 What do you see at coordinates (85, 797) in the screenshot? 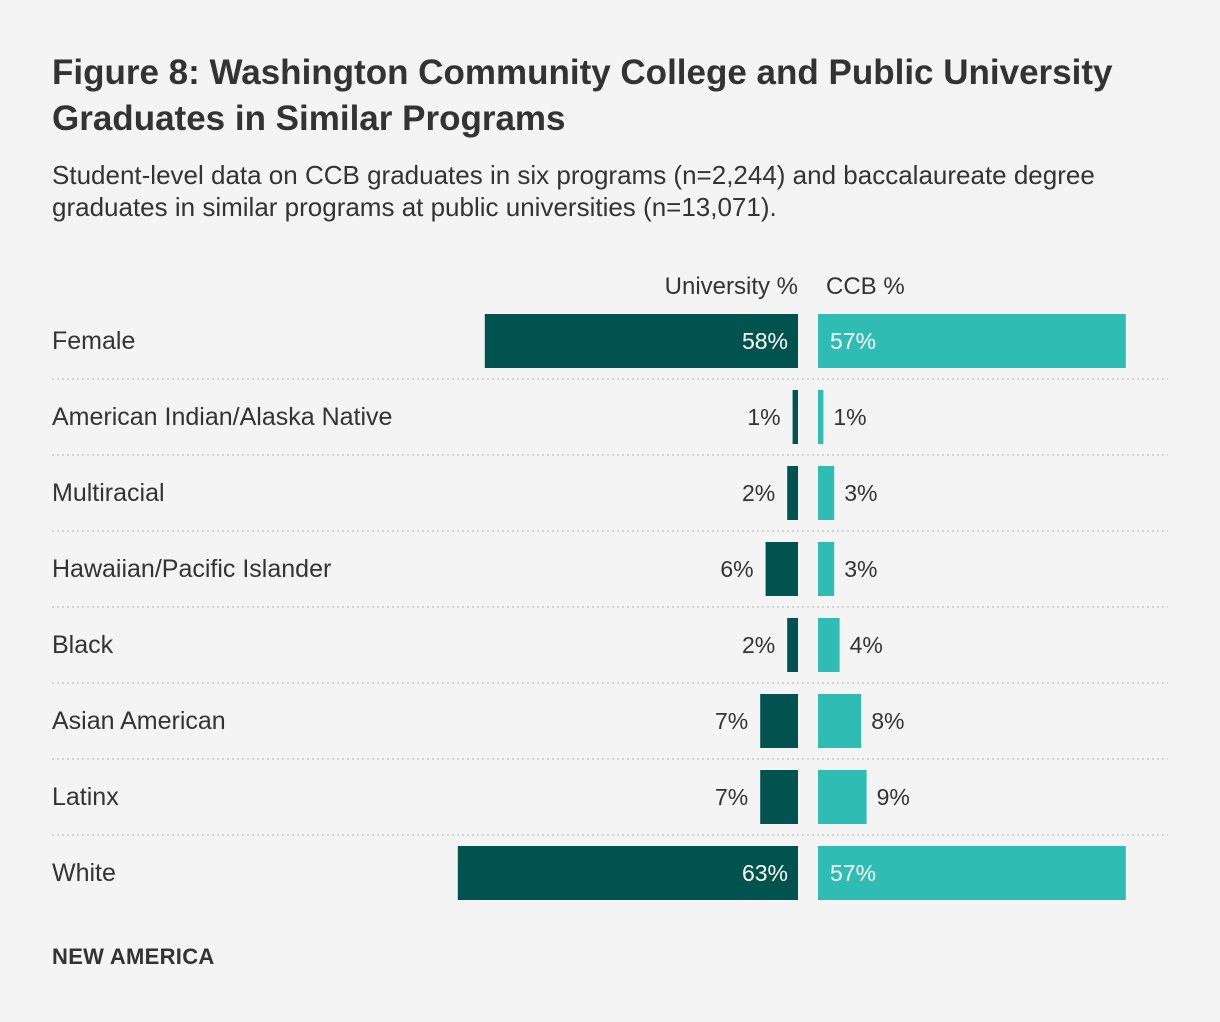
I see `category-label: Latinx` at bounding box center [85, 797].